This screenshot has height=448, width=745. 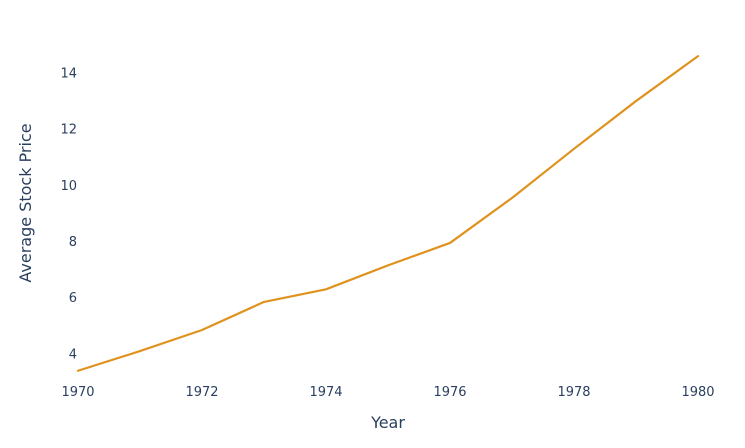 I want to click on y-tick-label: 14, so click(x=68, y=73).